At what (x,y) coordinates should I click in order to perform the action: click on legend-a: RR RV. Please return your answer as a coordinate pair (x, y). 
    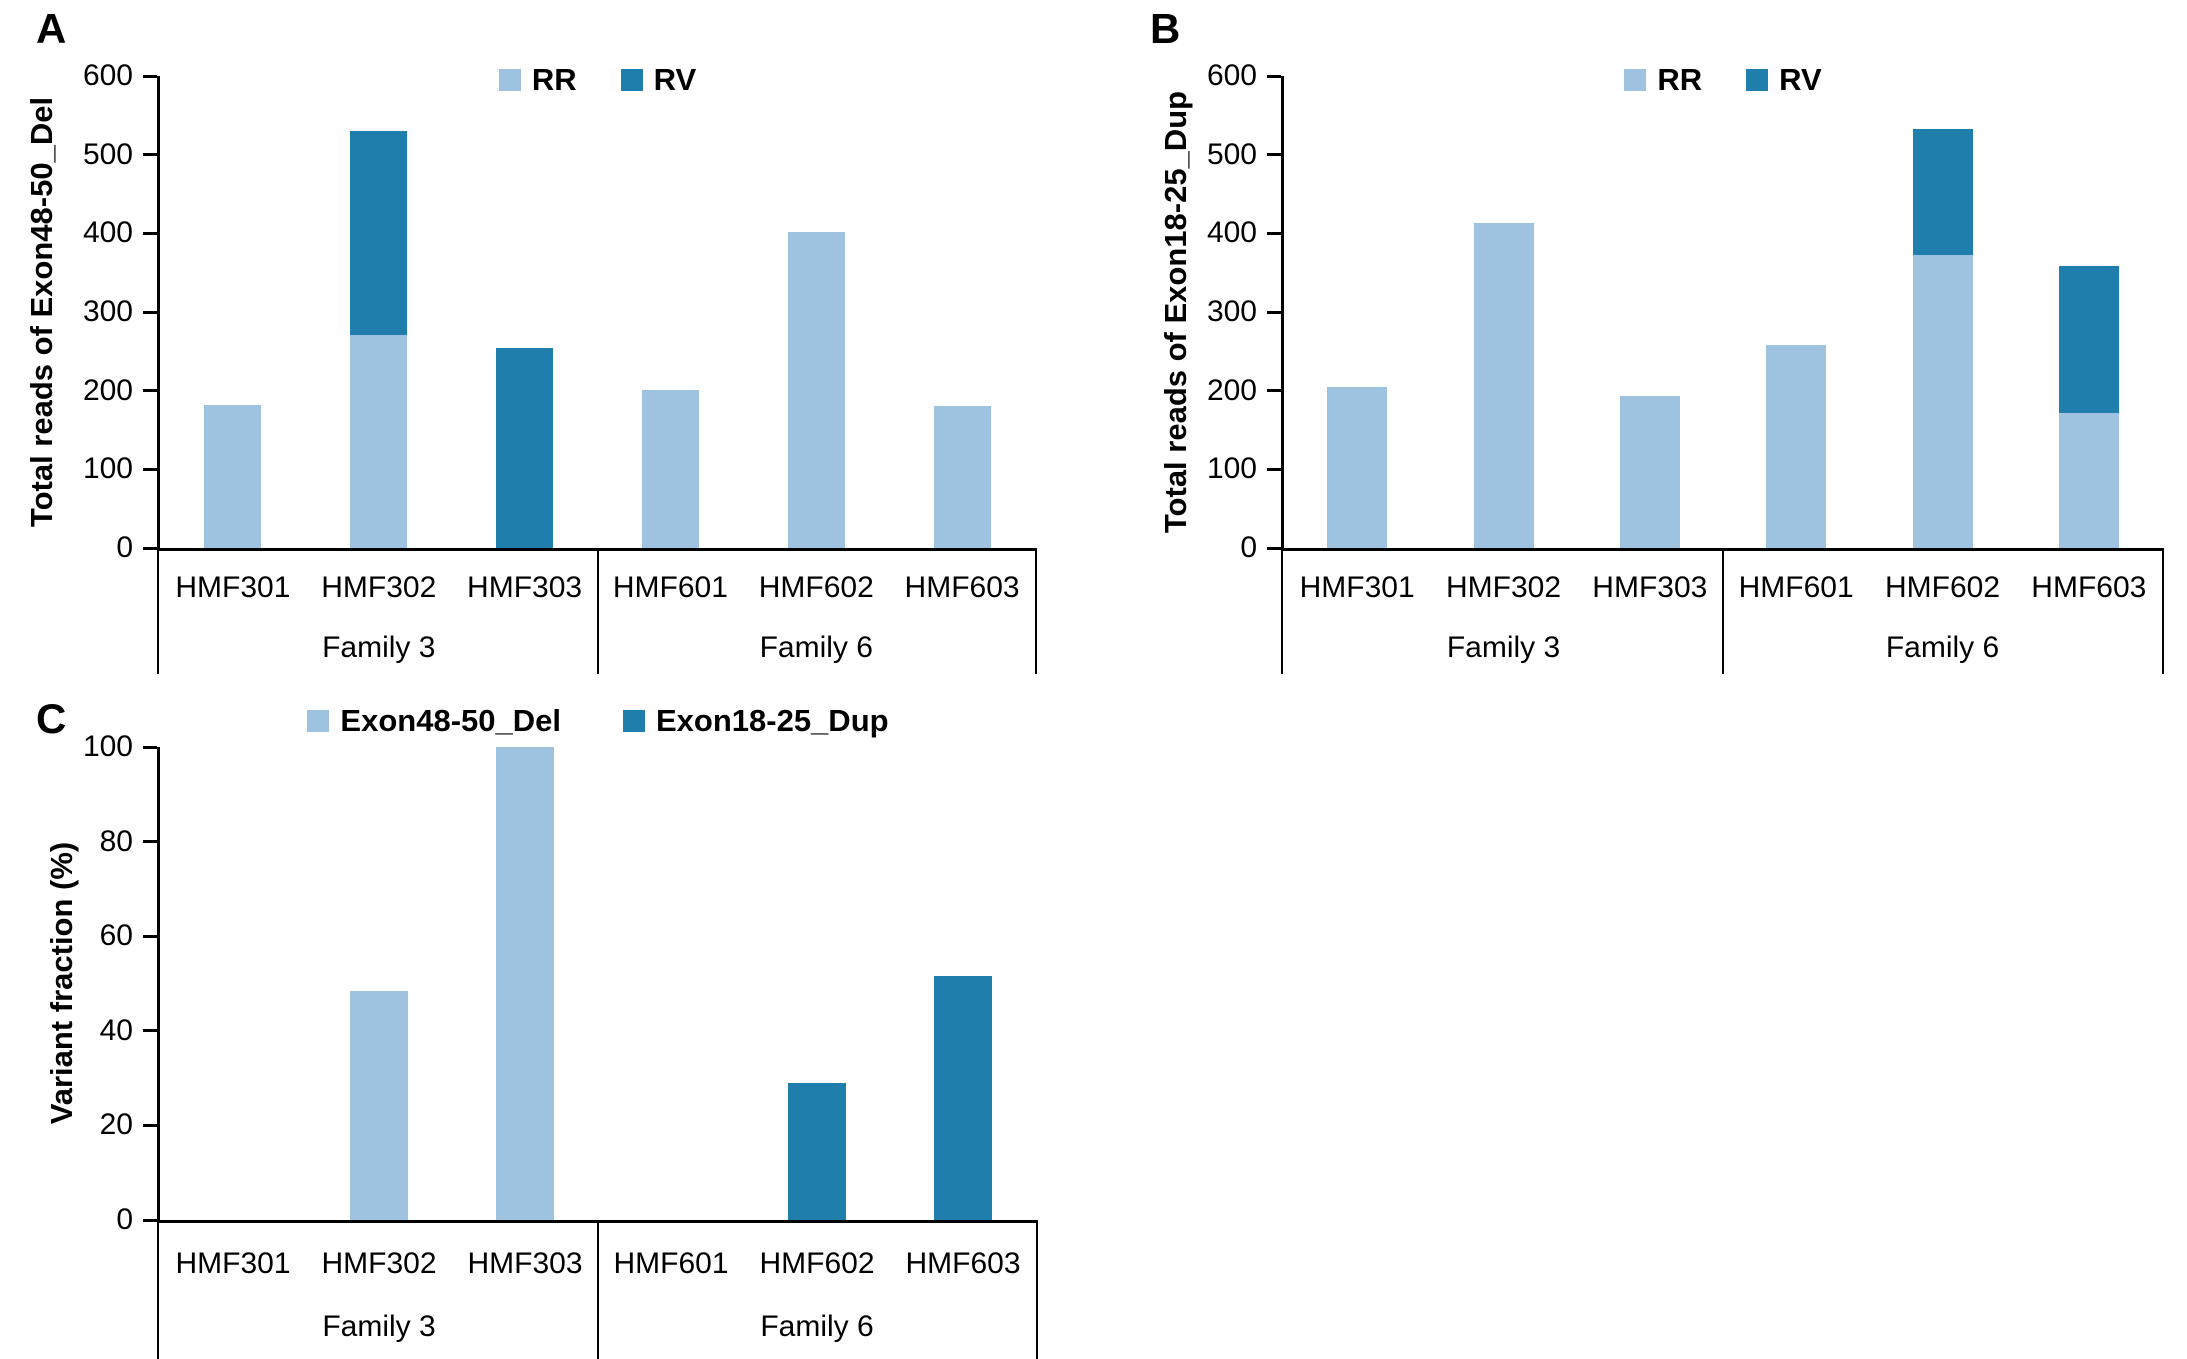
    Looking at the image, I should click on (597, 79).